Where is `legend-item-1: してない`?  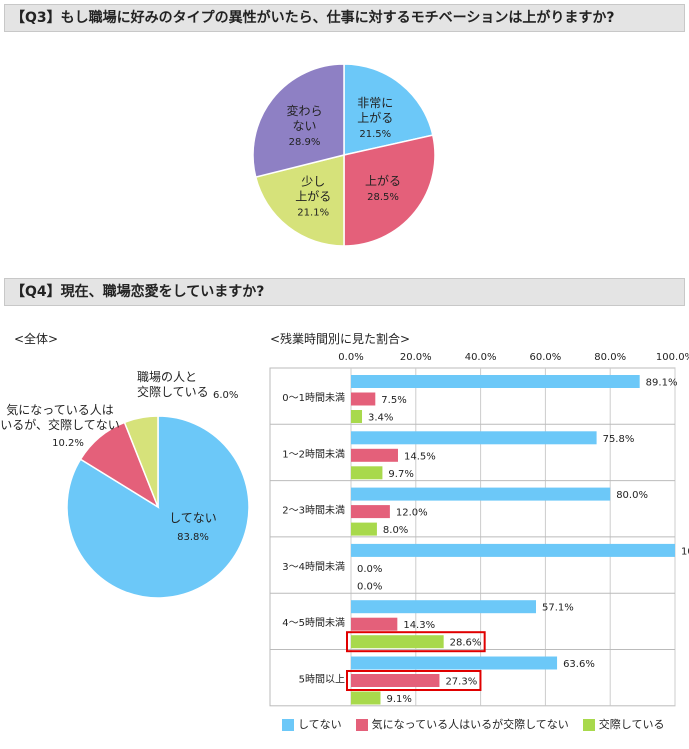 legend-item-1: してない is located at coordinates (312, 724).